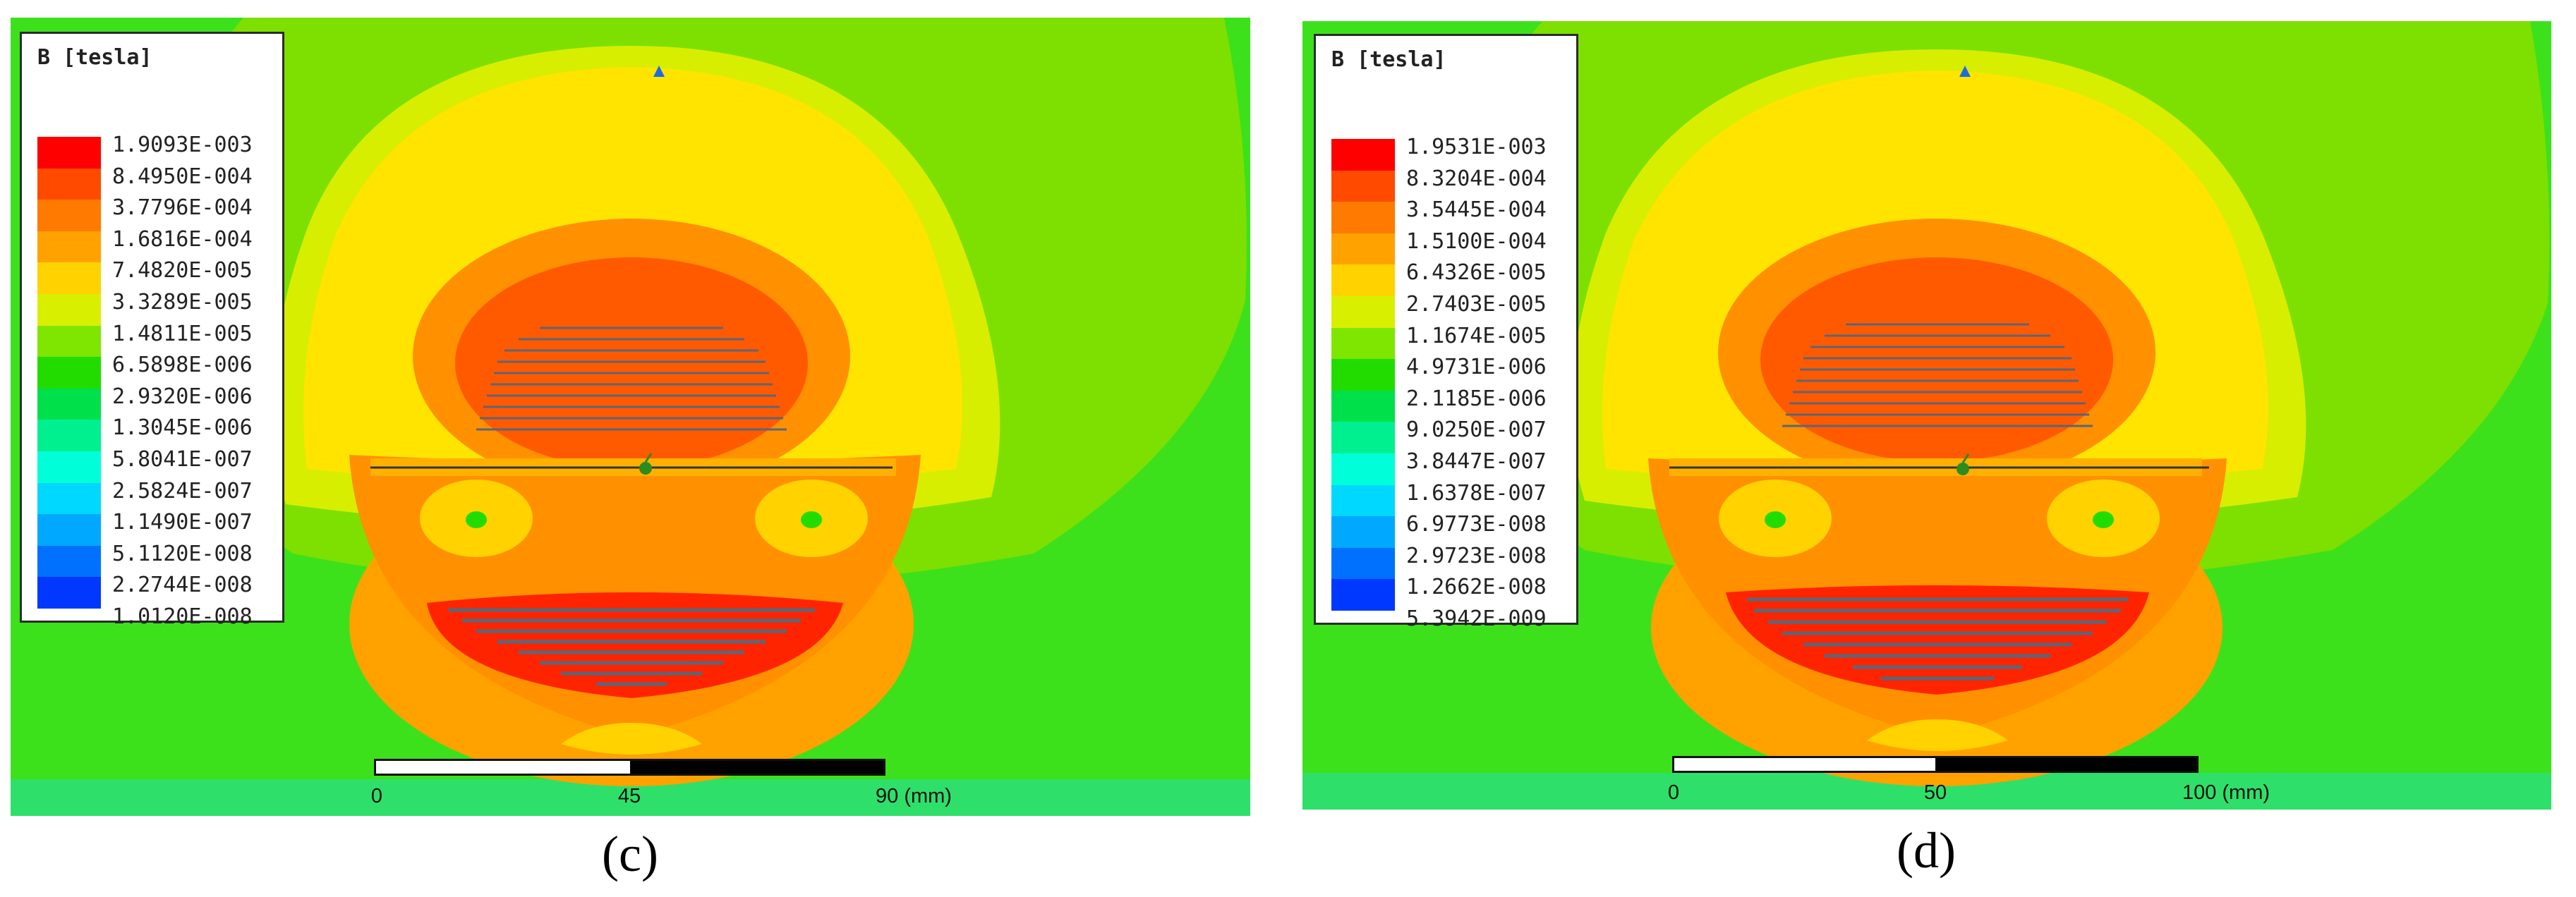 The height and width of the screenshot is (897, 2576). I want to click on legend-label: 6.9773E-008, so click(1476, 524).